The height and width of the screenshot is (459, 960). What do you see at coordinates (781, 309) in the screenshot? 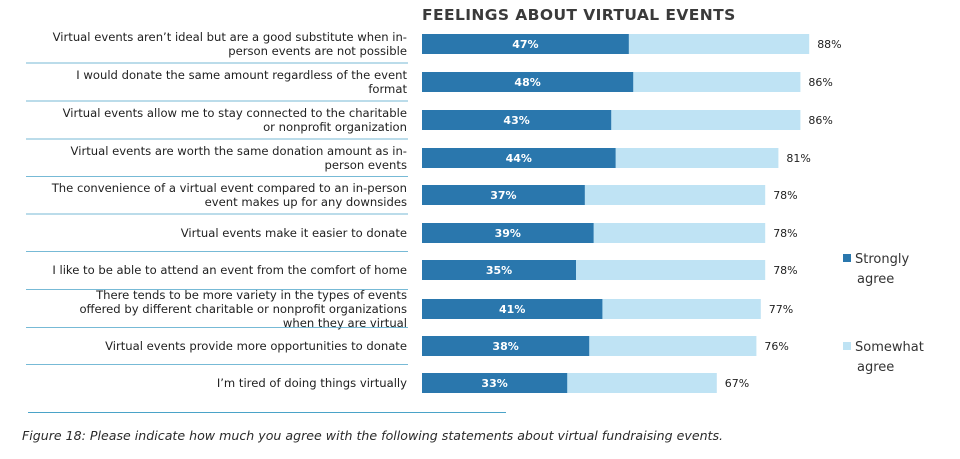
I see `data-label-somewhat-7: 77%` at bounding box center [781, 309].